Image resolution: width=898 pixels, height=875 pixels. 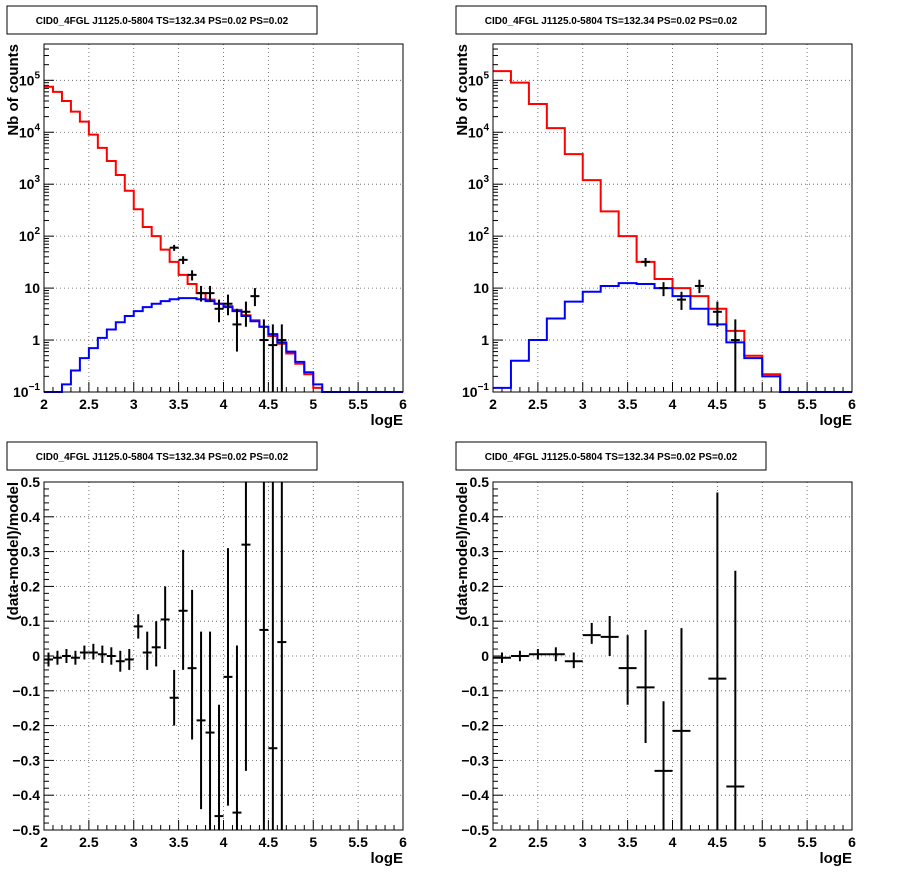 I want to click on y-tick-label: 0.5, so click(x=480, y=482).